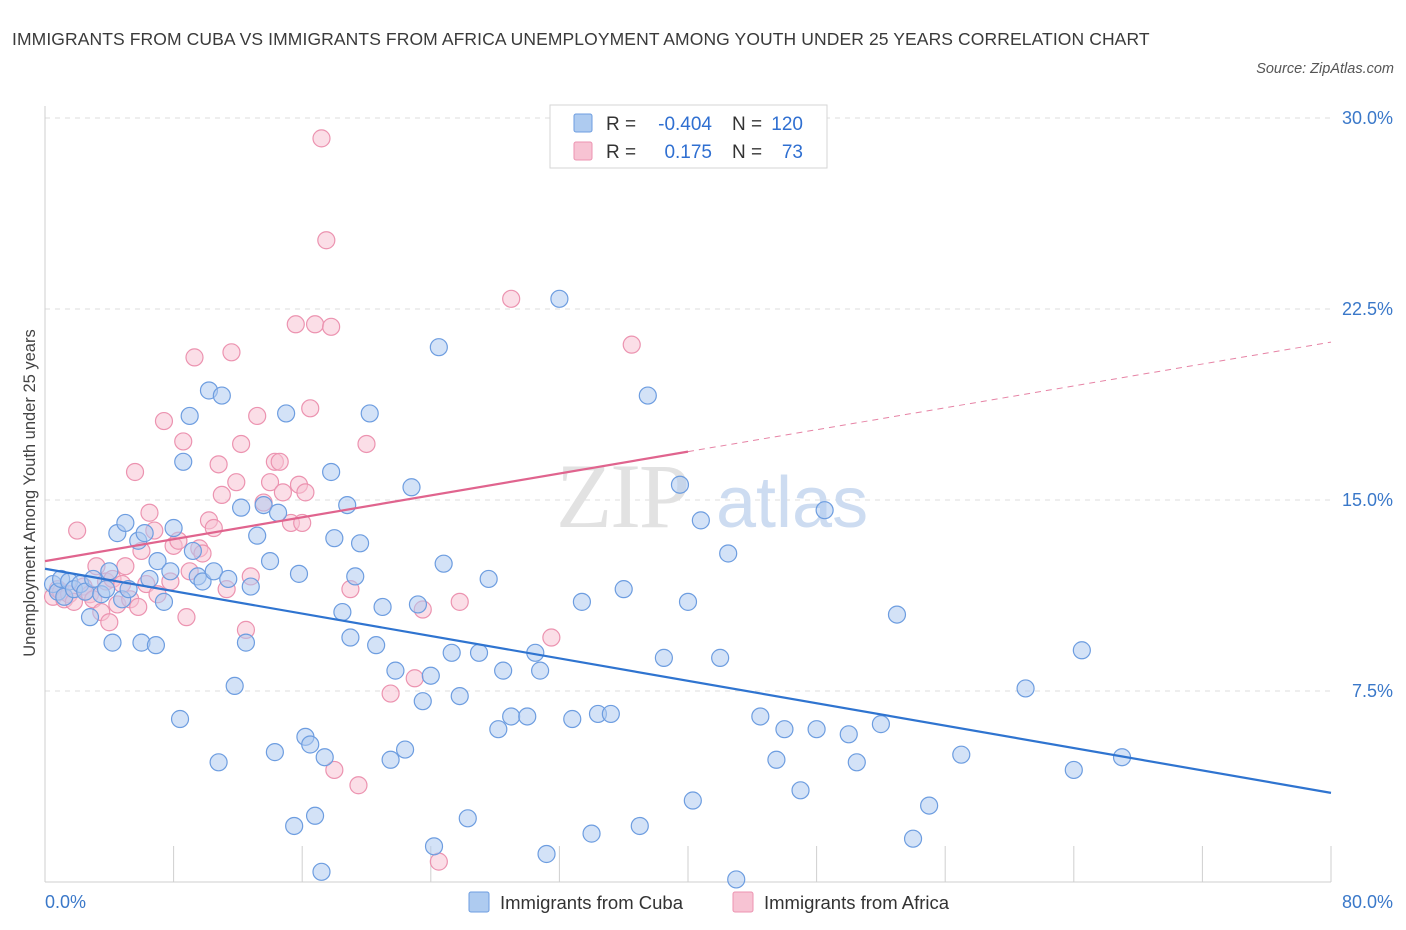 The image size is (1406, 930). What do you see at coordinates (65, 902) in the screenshot?
I see `x-tick-label-min: 0.0%` at bounding box center [65, 902].